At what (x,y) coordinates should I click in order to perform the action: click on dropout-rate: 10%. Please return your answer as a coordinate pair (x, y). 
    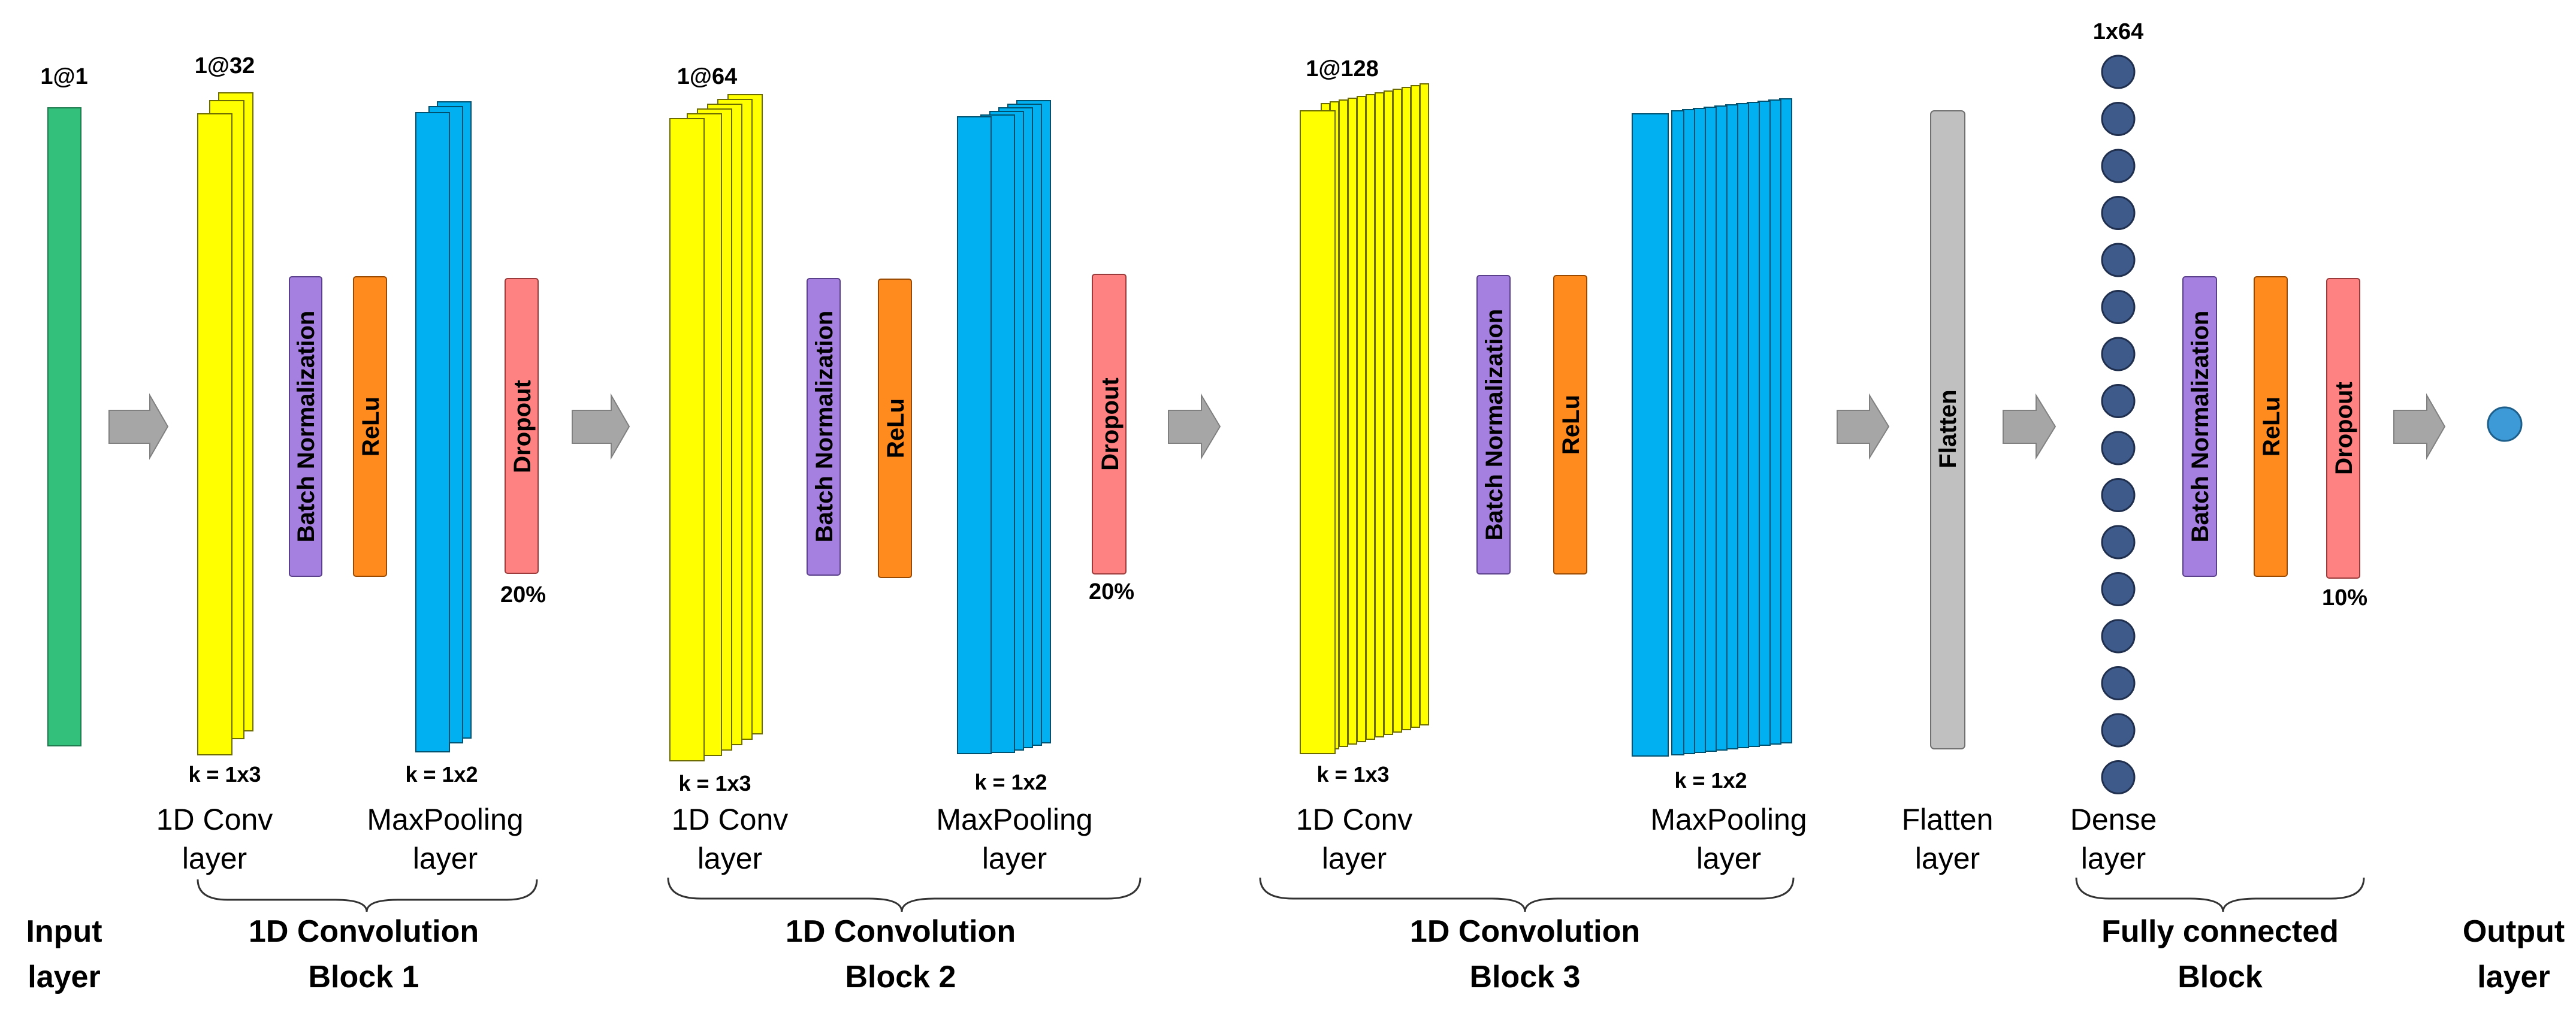
    Looking at the image, I should click on (2345, 597).